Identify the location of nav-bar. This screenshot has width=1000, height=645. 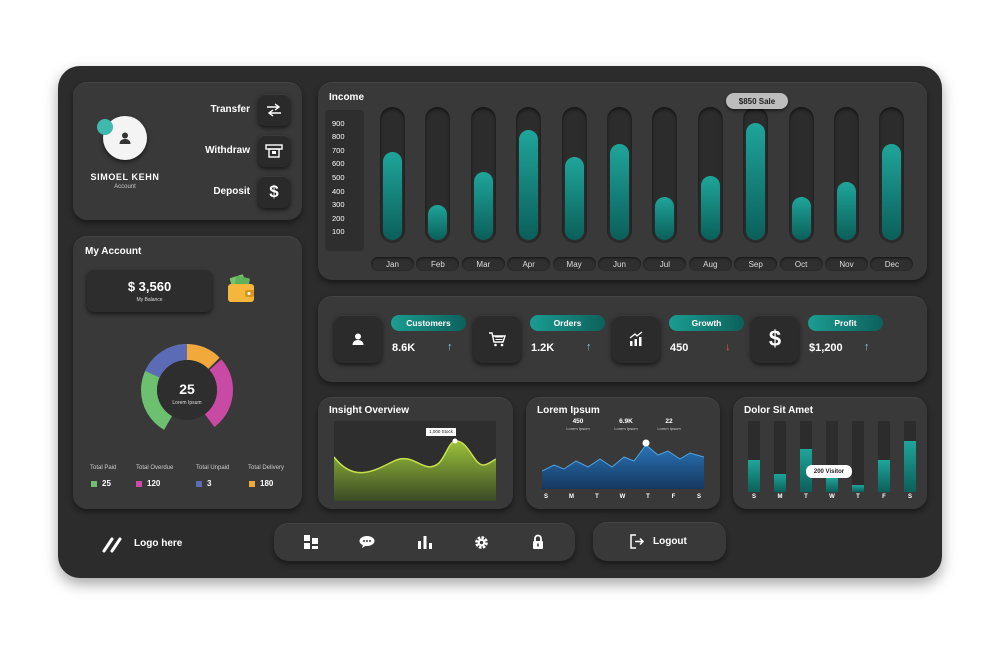
(424, 542).